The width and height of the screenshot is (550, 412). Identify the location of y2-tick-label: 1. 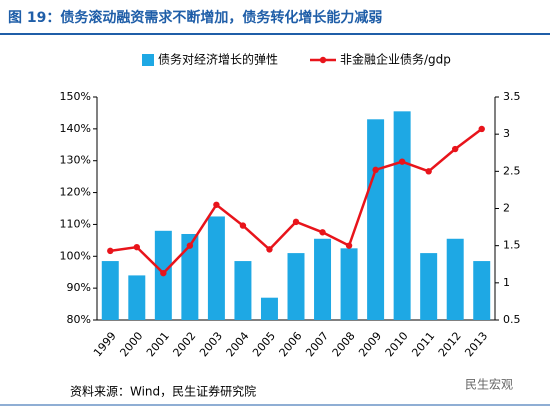
(506, 282).